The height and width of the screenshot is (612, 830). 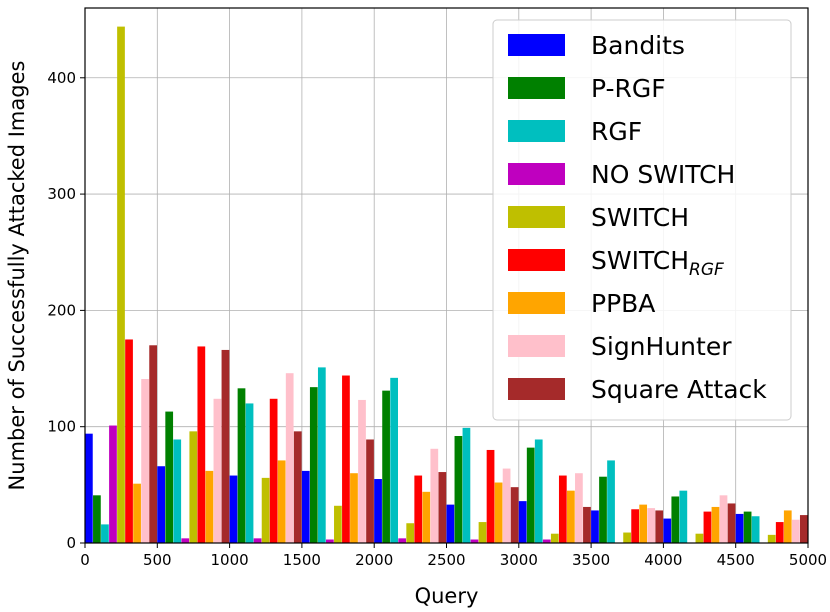 I want to click on legend-label: RGF, so click(x=616, y=131).